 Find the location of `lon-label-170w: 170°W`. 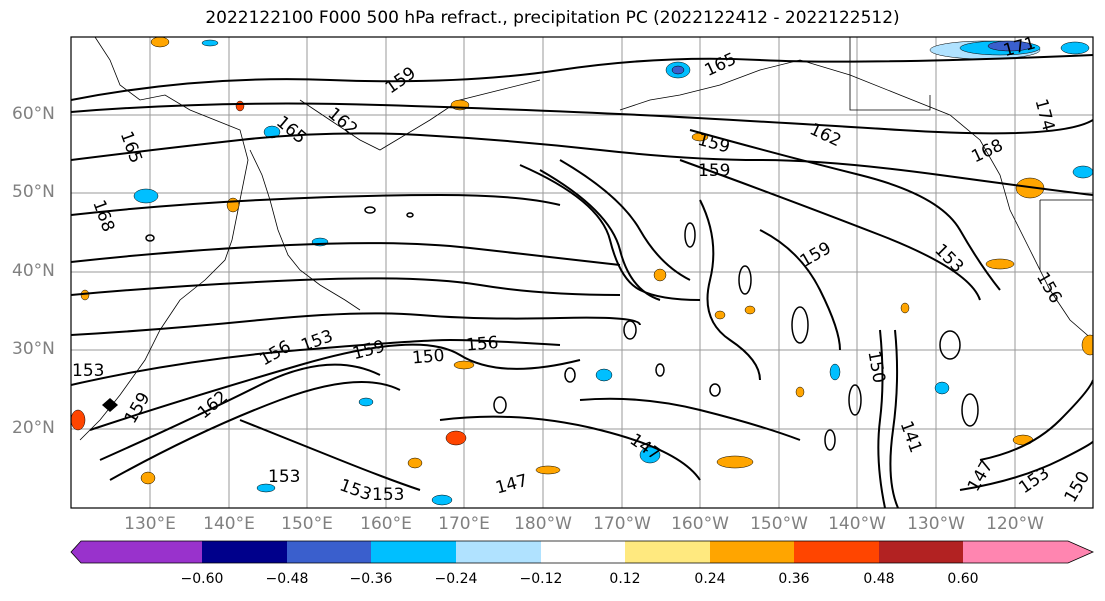

lon-label-170w: 170°W is located at coordinates (622, 524).